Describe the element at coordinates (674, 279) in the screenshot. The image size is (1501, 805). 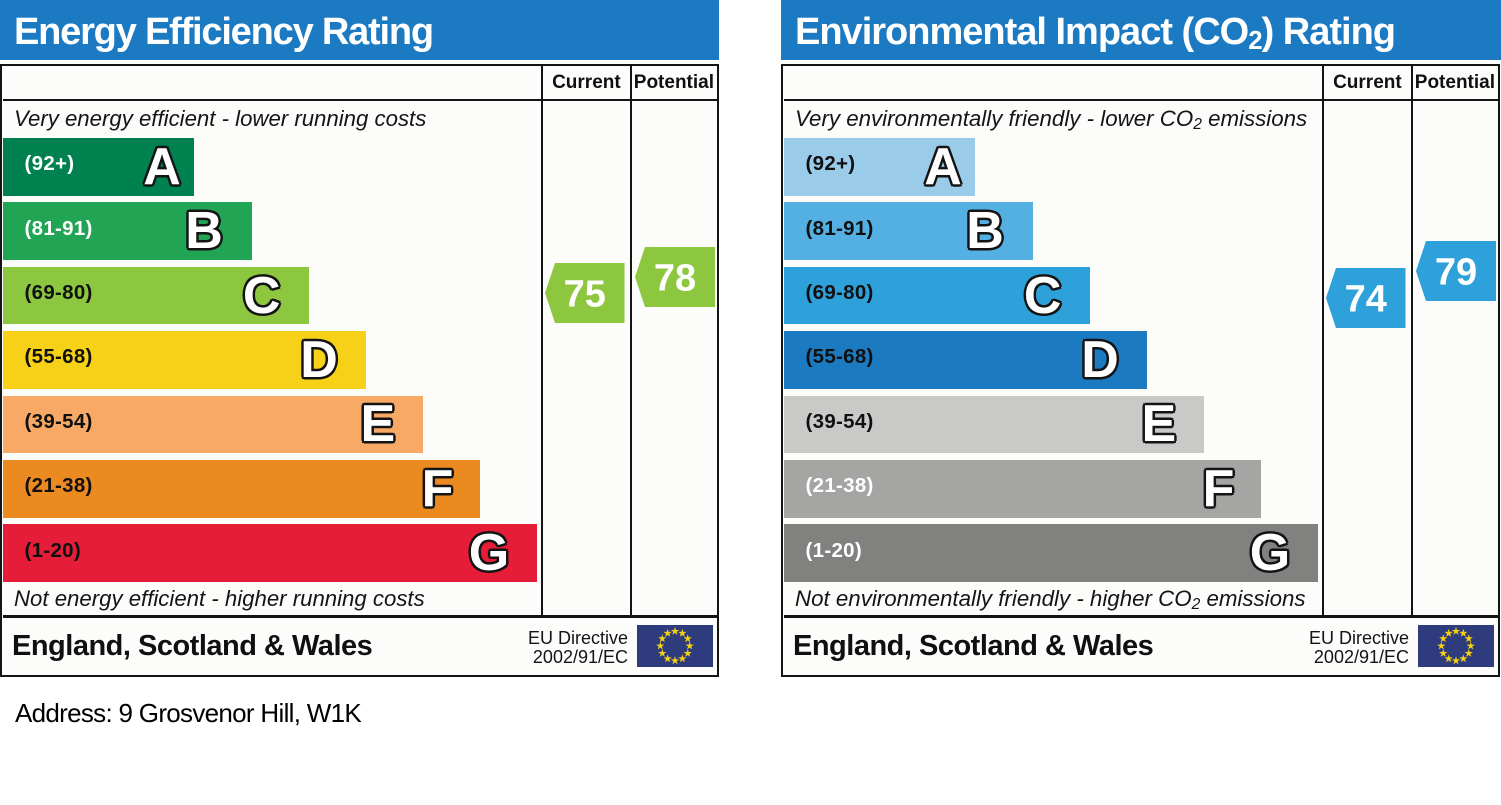
I see `svg-text: 78` at that location.